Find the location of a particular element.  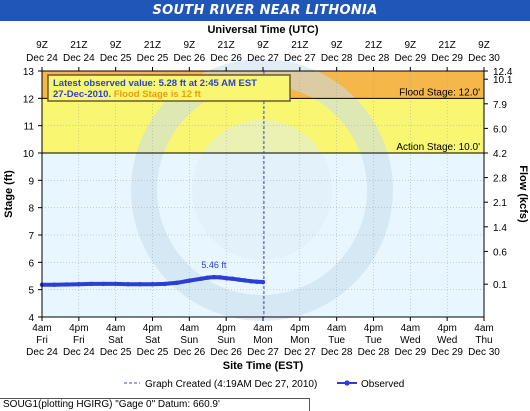

left-tick-label: 6 is located at coordinates (31, 263).